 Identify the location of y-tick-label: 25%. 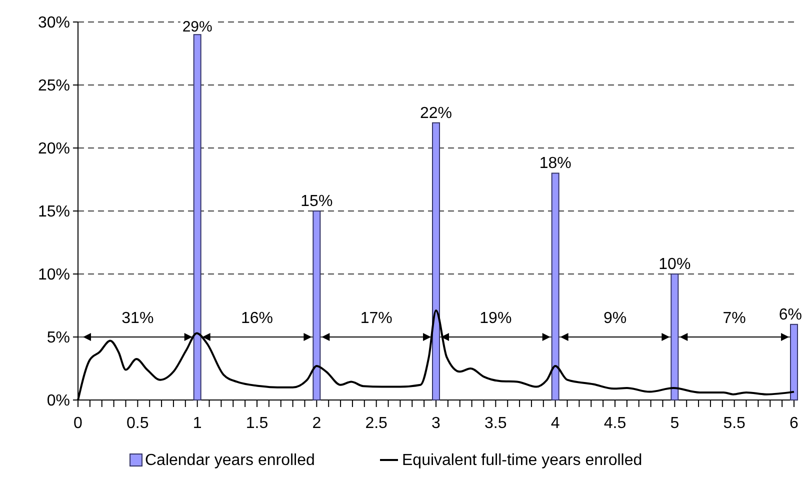
(54, 86).